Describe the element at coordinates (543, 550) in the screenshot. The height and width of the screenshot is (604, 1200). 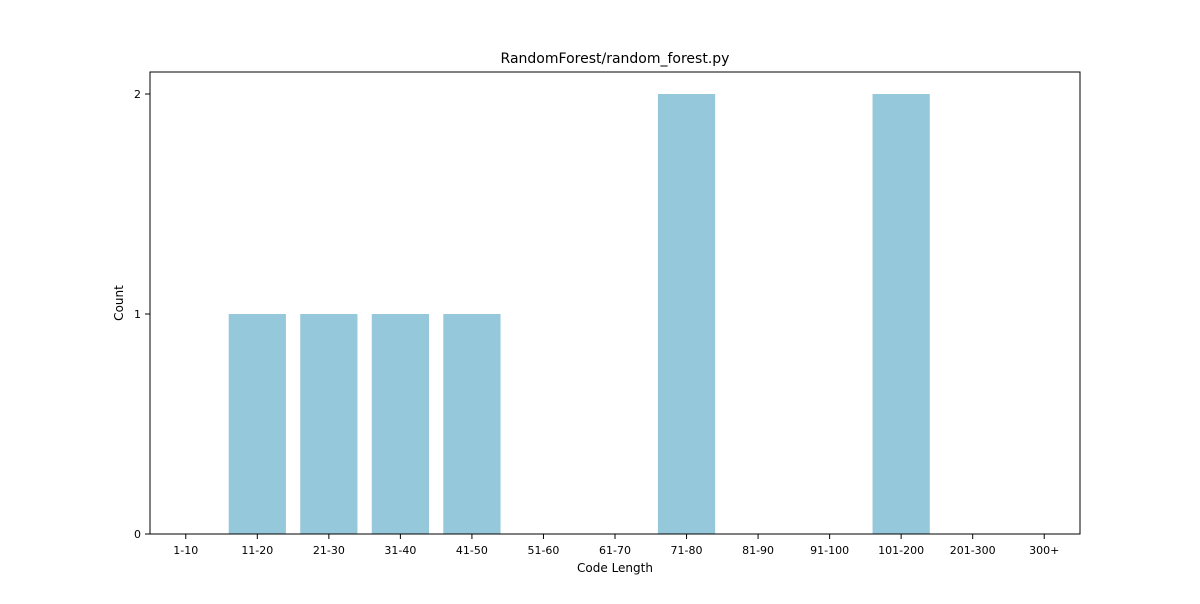
I see `x-tick-label: 51-60` at that location.